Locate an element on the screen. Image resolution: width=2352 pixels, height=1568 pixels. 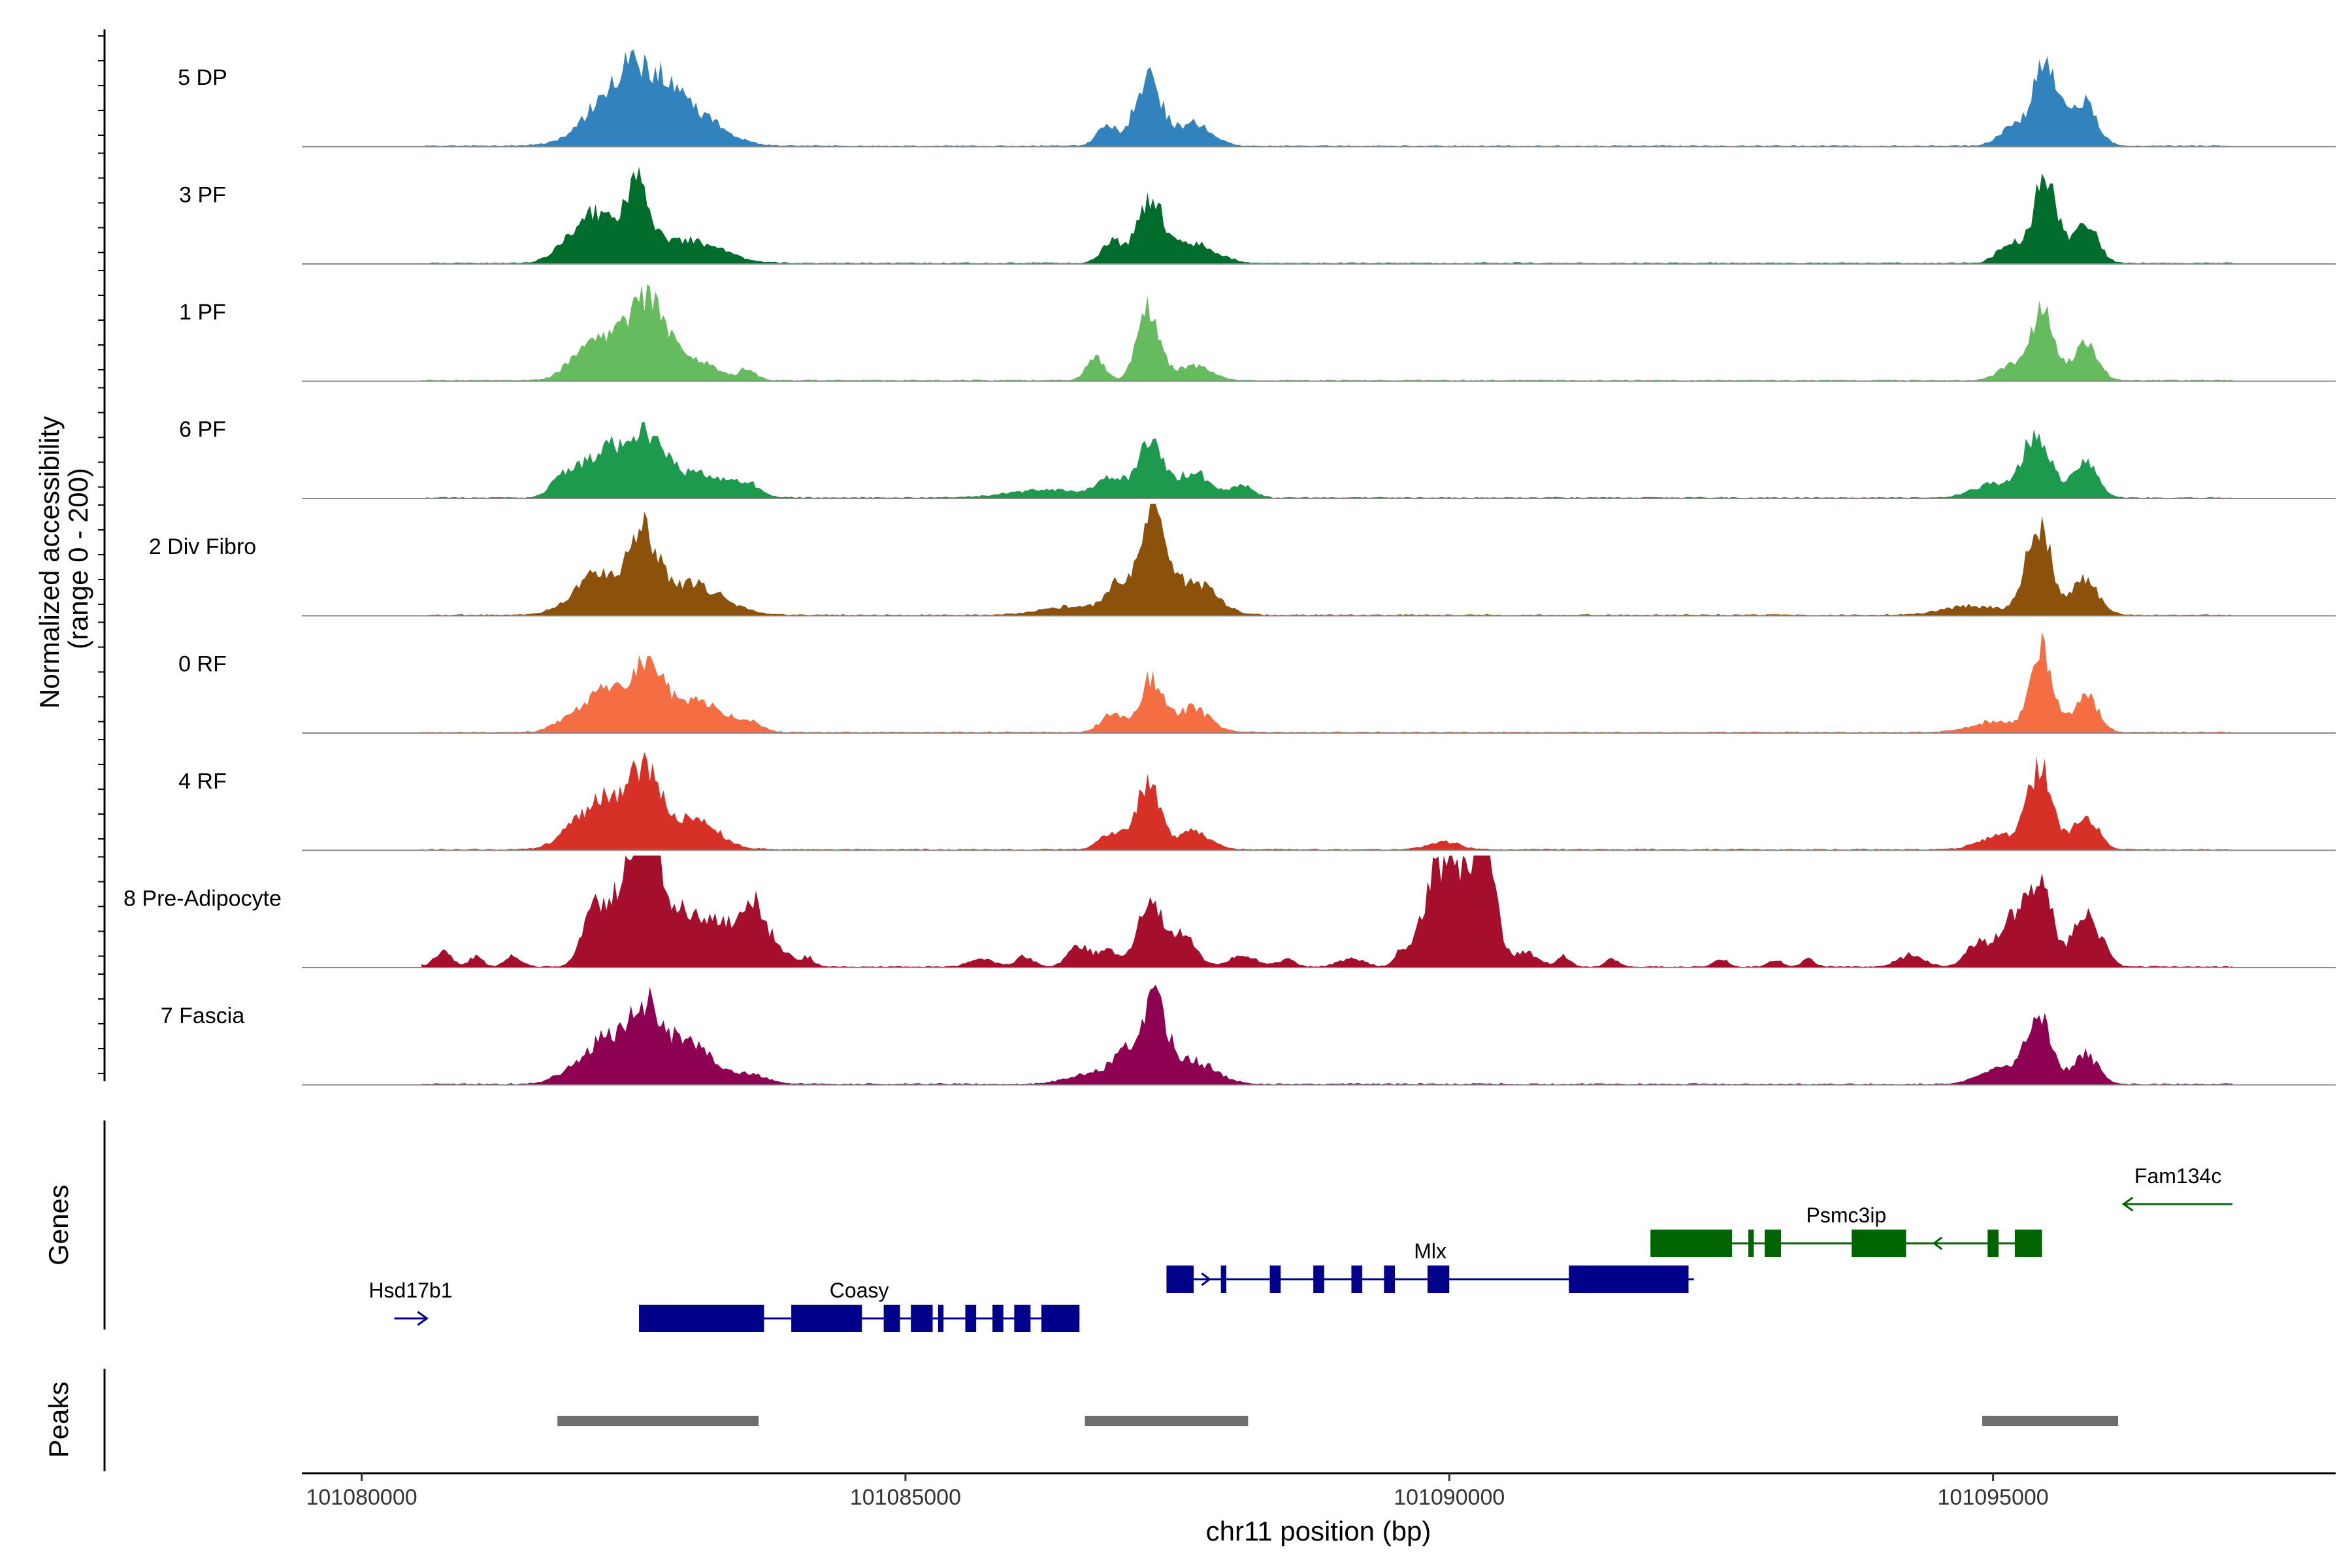
x-tick-label: 101090000 is located at coordinates (1449, 1497).